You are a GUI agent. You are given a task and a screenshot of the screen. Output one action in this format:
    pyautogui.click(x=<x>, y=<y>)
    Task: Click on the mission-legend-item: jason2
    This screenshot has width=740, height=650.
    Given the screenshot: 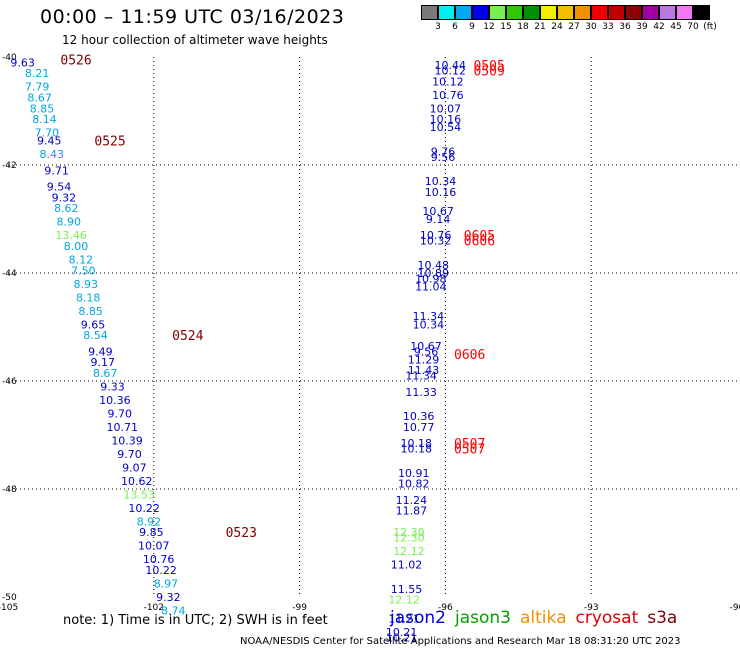 What is the action you would take?
    pyautogui.click(x=418, y=618)
    